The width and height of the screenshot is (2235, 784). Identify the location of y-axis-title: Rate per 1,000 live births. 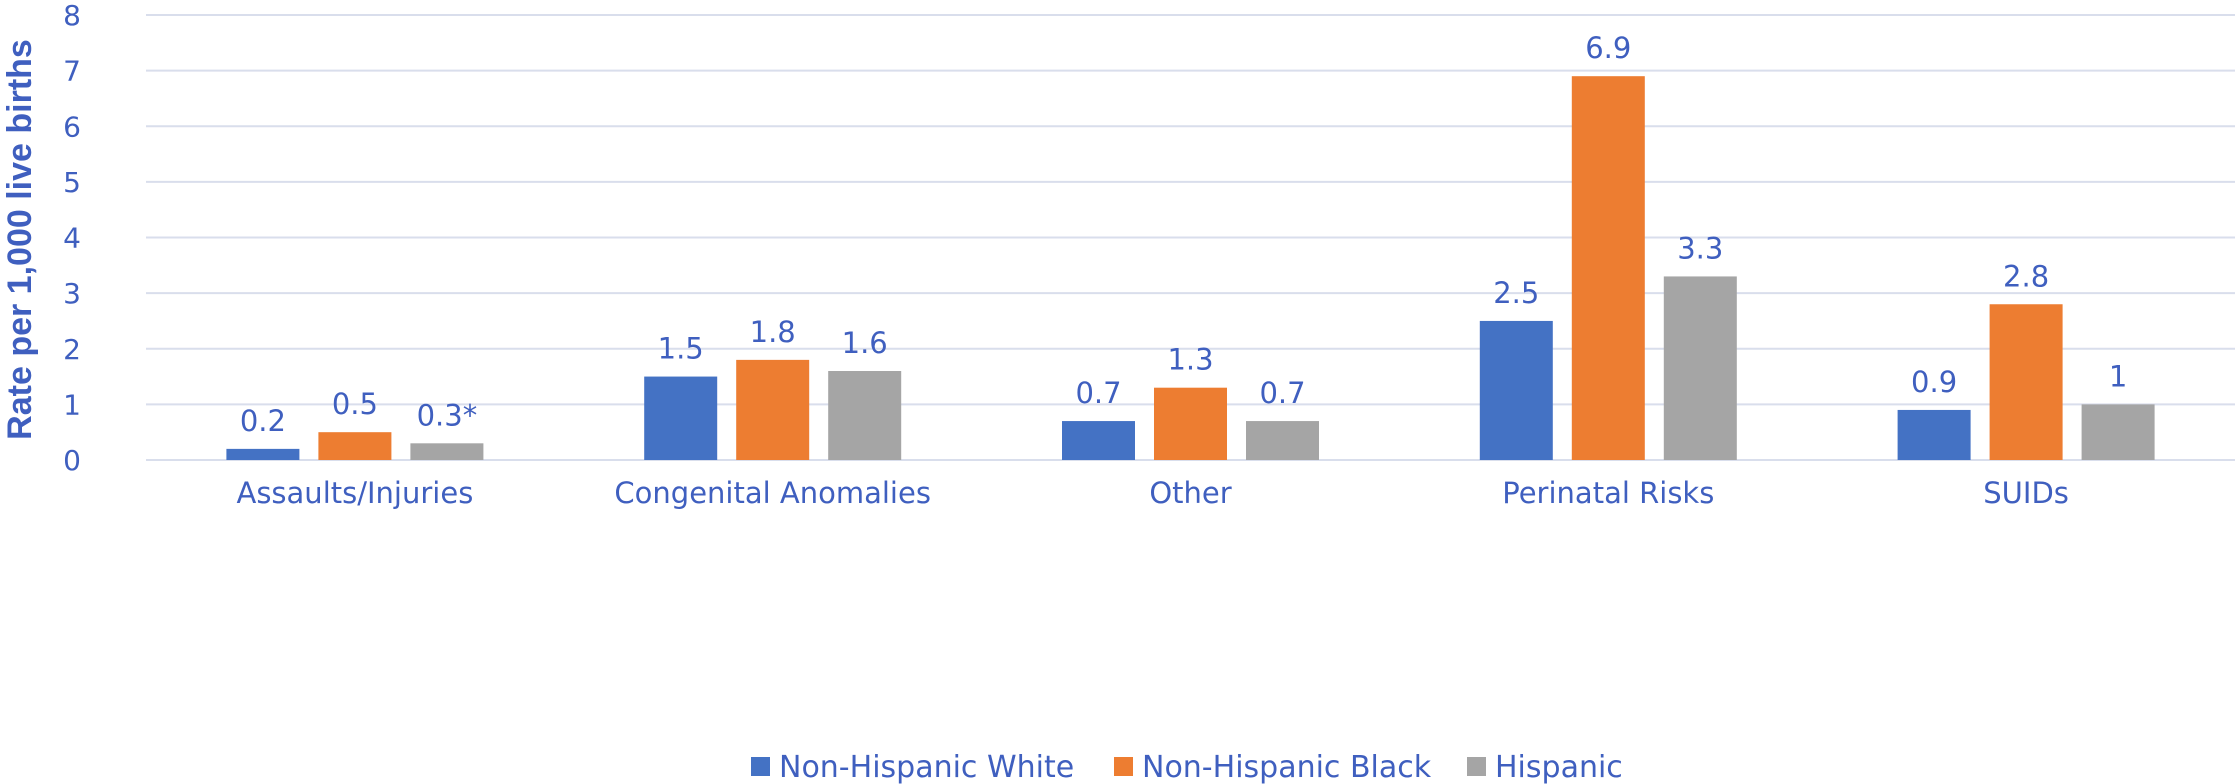
(20, 239).